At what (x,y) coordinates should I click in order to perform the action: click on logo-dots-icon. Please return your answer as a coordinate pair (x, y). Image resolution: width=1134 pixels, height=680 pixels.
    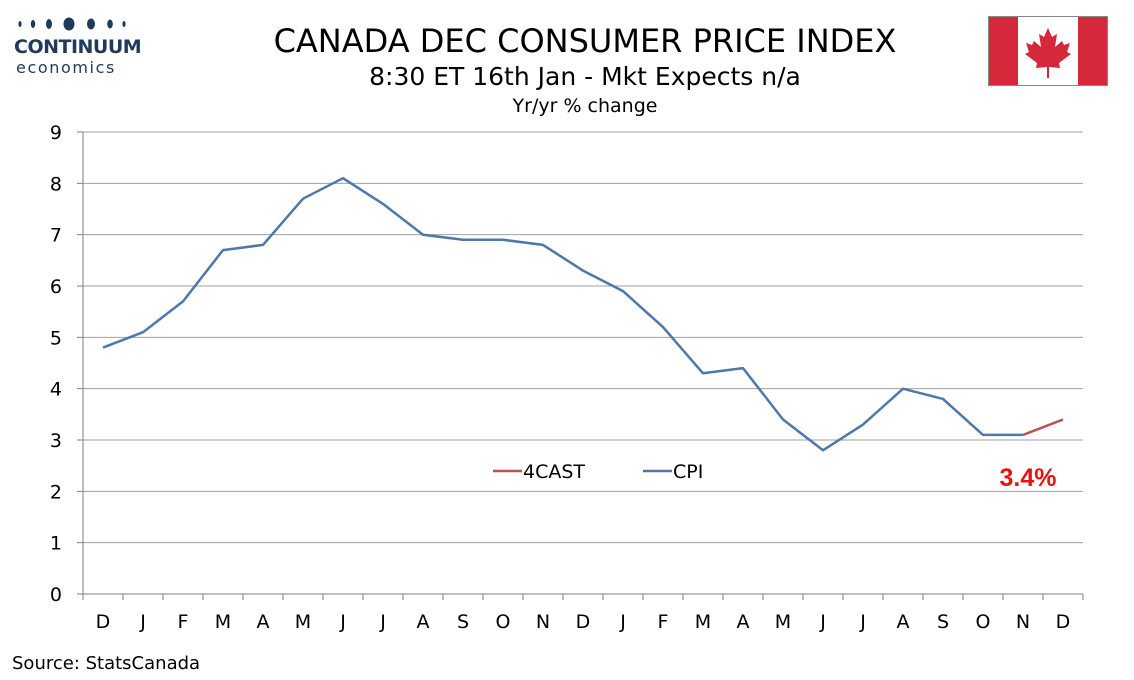
    Looking at the image, I should click on (72, 24).